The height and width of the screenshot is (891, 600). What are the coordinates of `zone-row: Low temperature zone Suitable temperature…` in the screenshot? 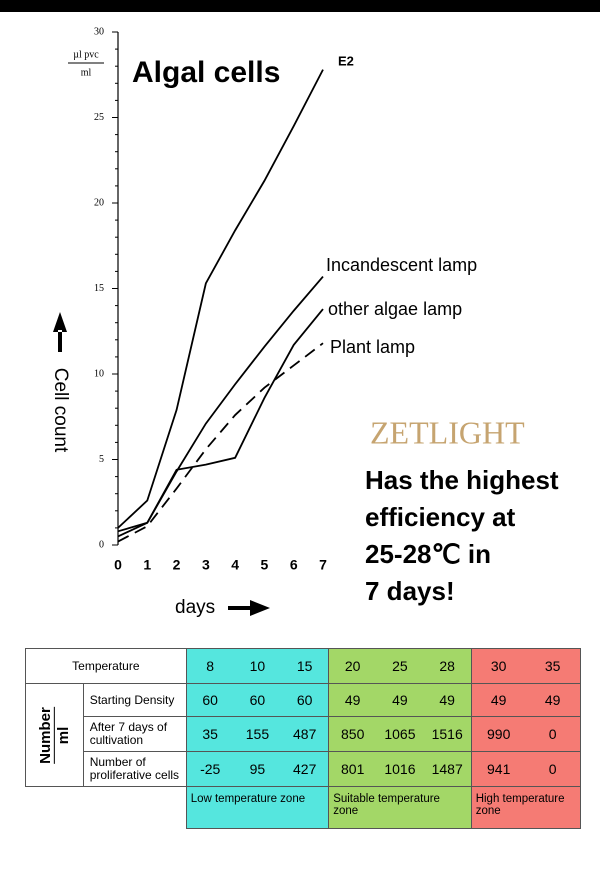 It's located at (303, 807).